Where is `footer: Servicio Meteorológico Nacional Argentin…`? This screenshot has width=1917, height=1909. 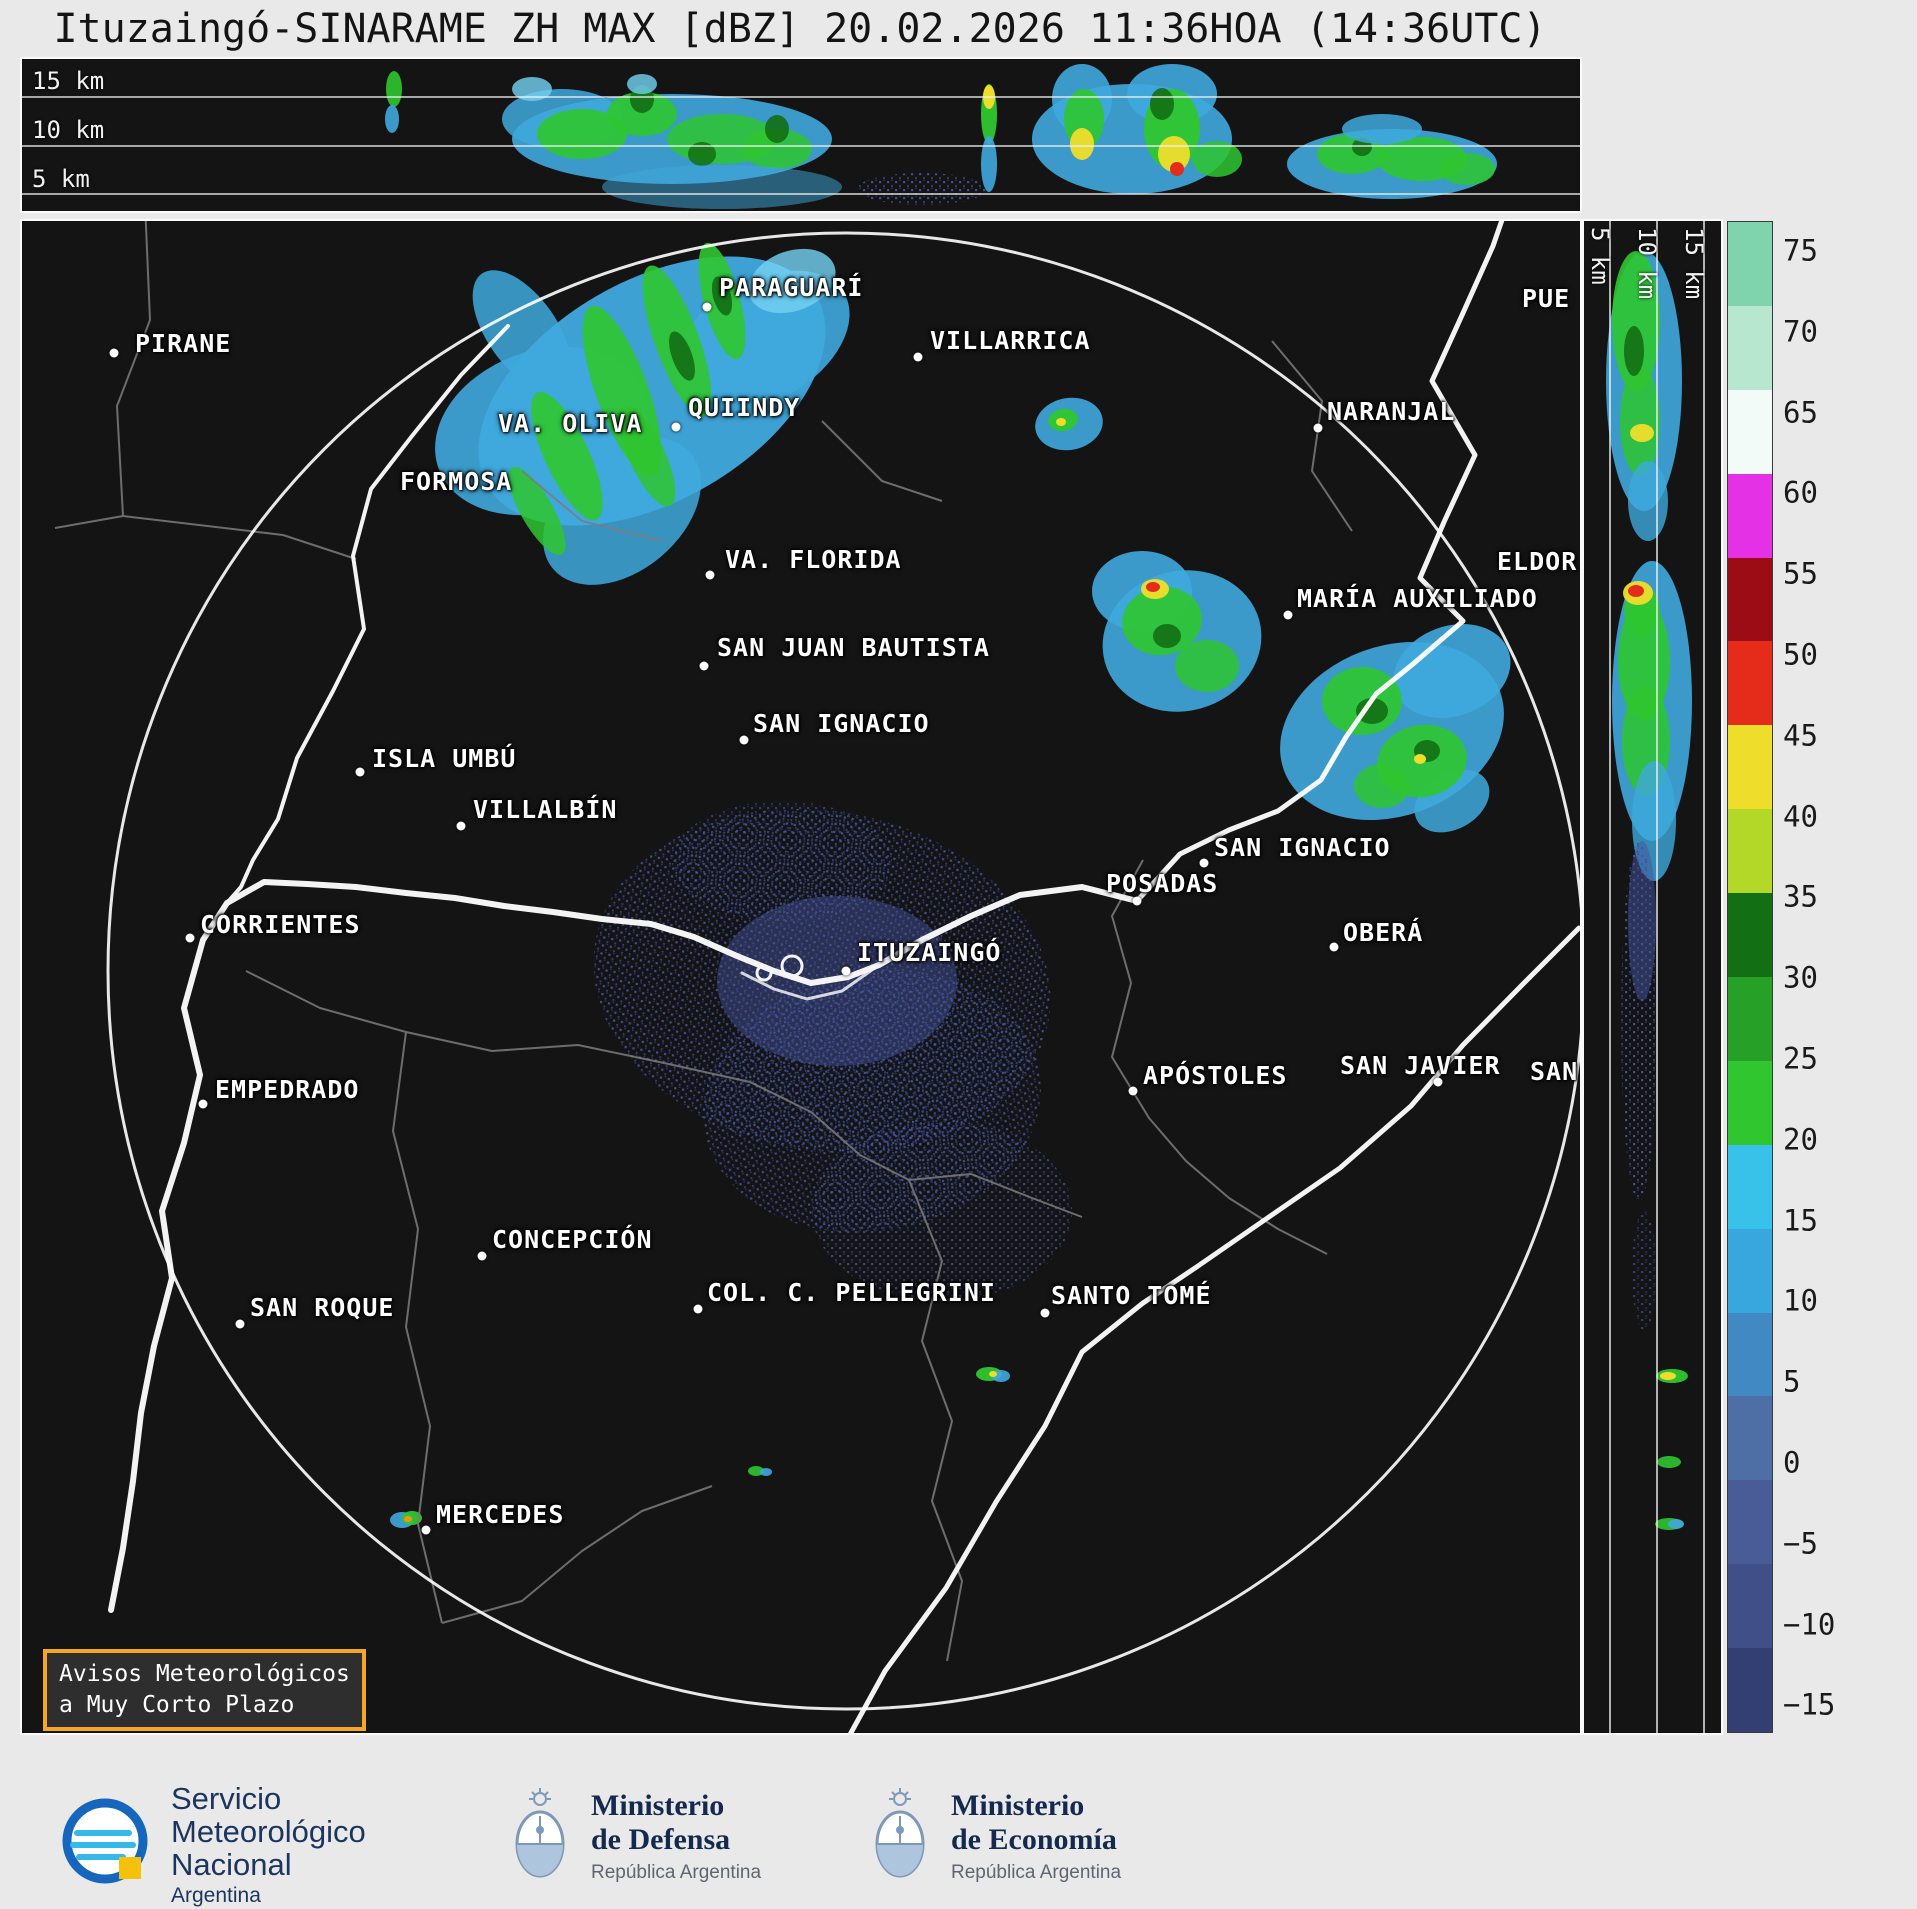 footer: Servicio Meteorológico Nacional Argentin… is located at coordinates (958, 1838).